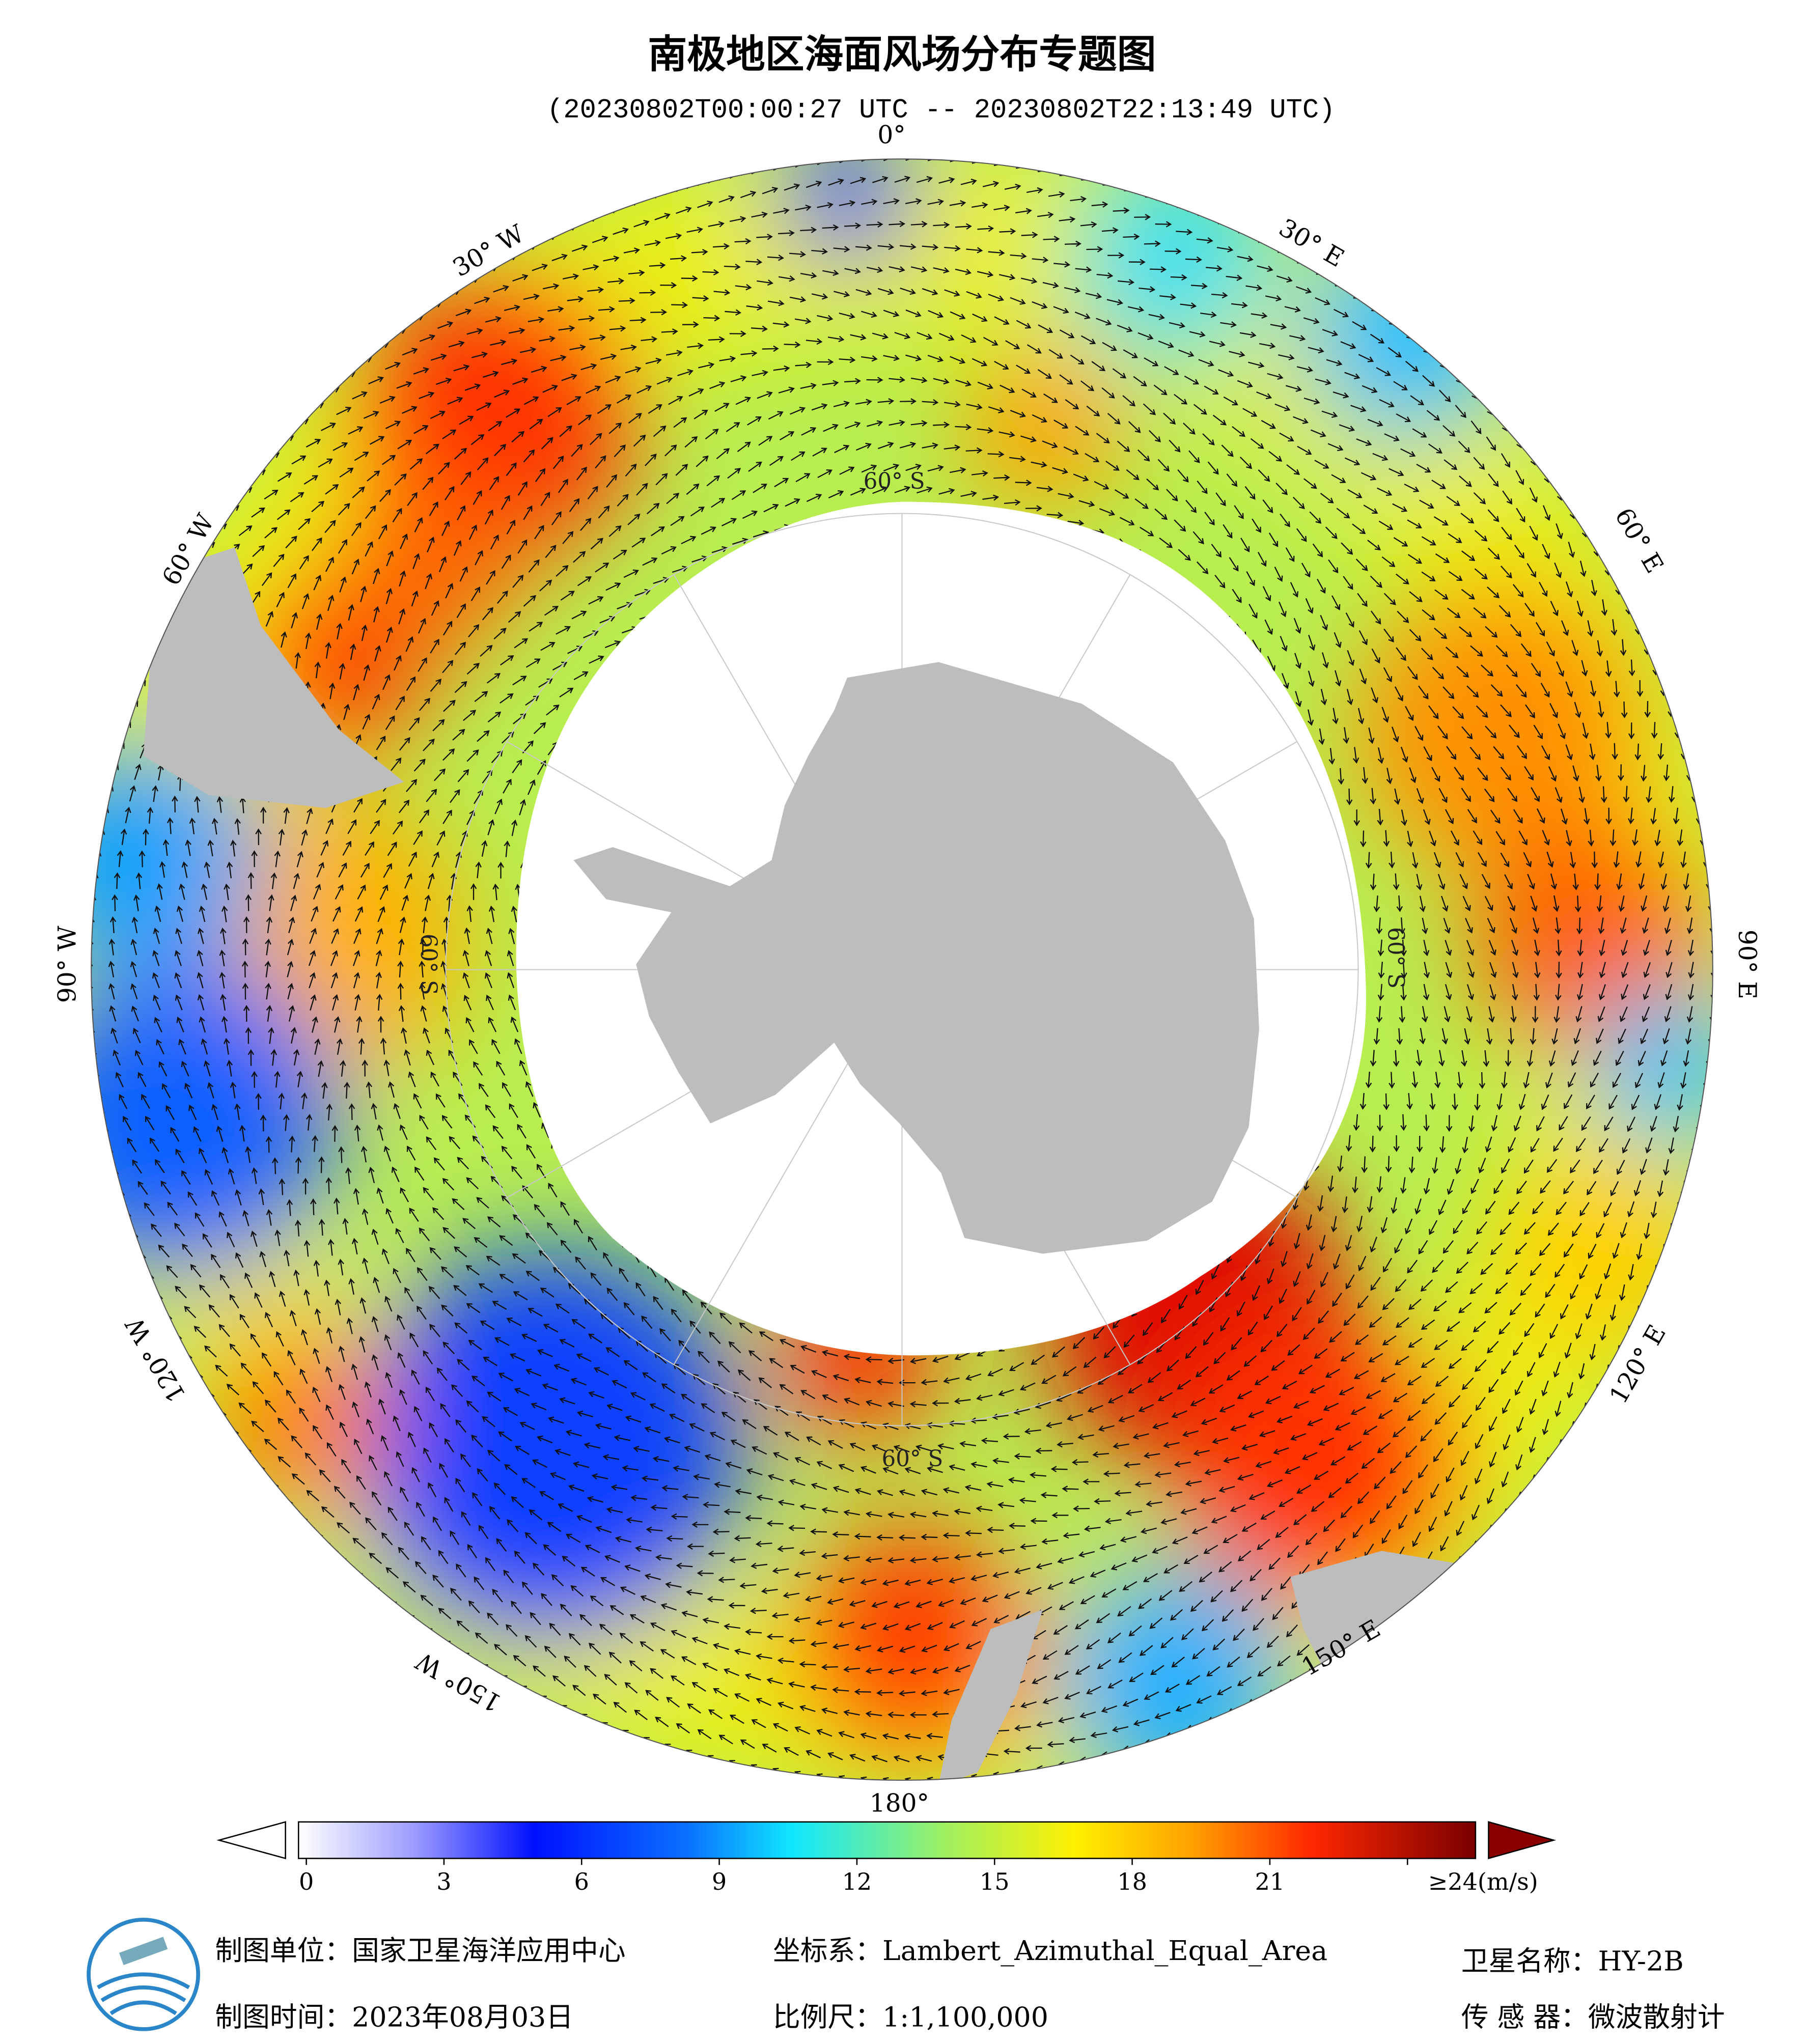  Describe the element at coordinates (1522, 1840) in the screenshot. I see `colorbar-over` at that location.